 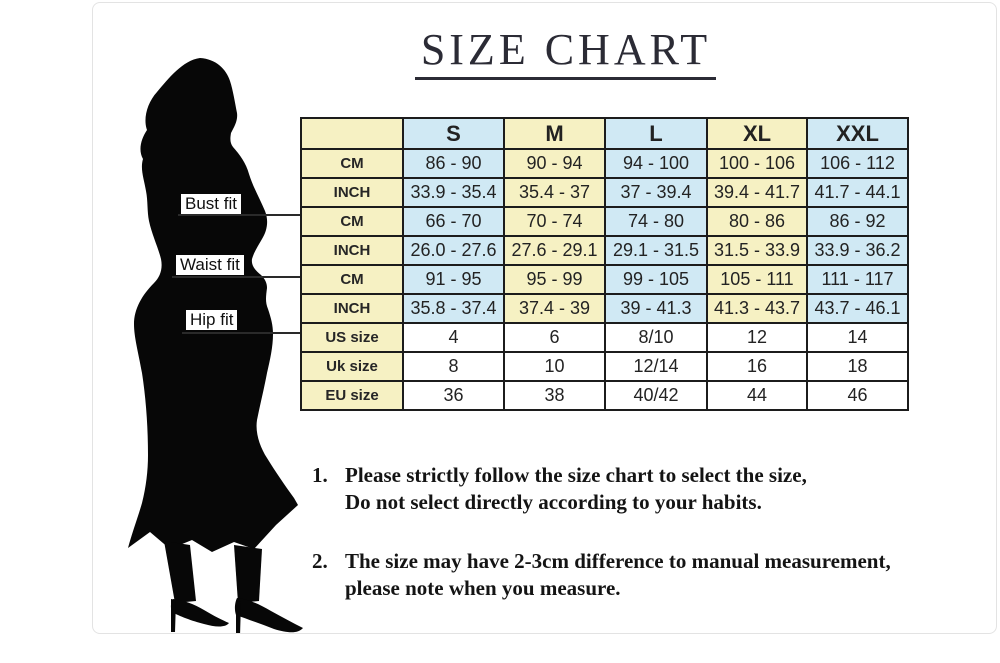 I want to click on table-row: US size 4 6 8/10 12 14, so click(x=604, y=337).